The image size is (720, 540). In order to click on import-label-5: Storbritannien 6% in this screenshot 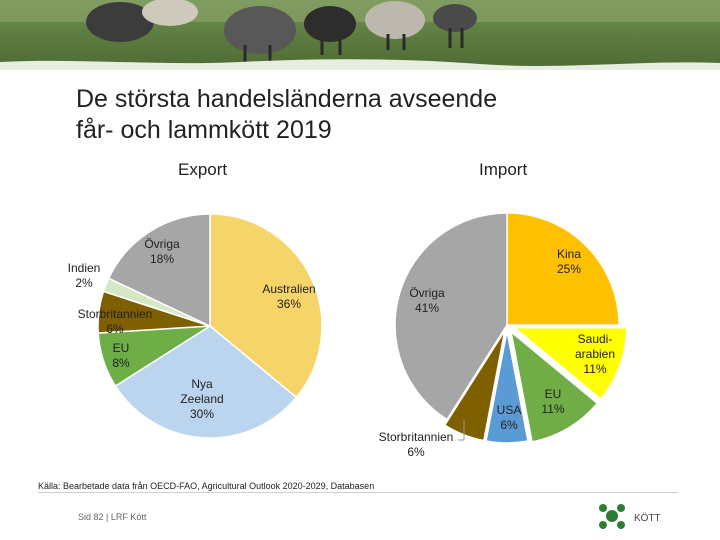, I will do `click(416, 444)`.